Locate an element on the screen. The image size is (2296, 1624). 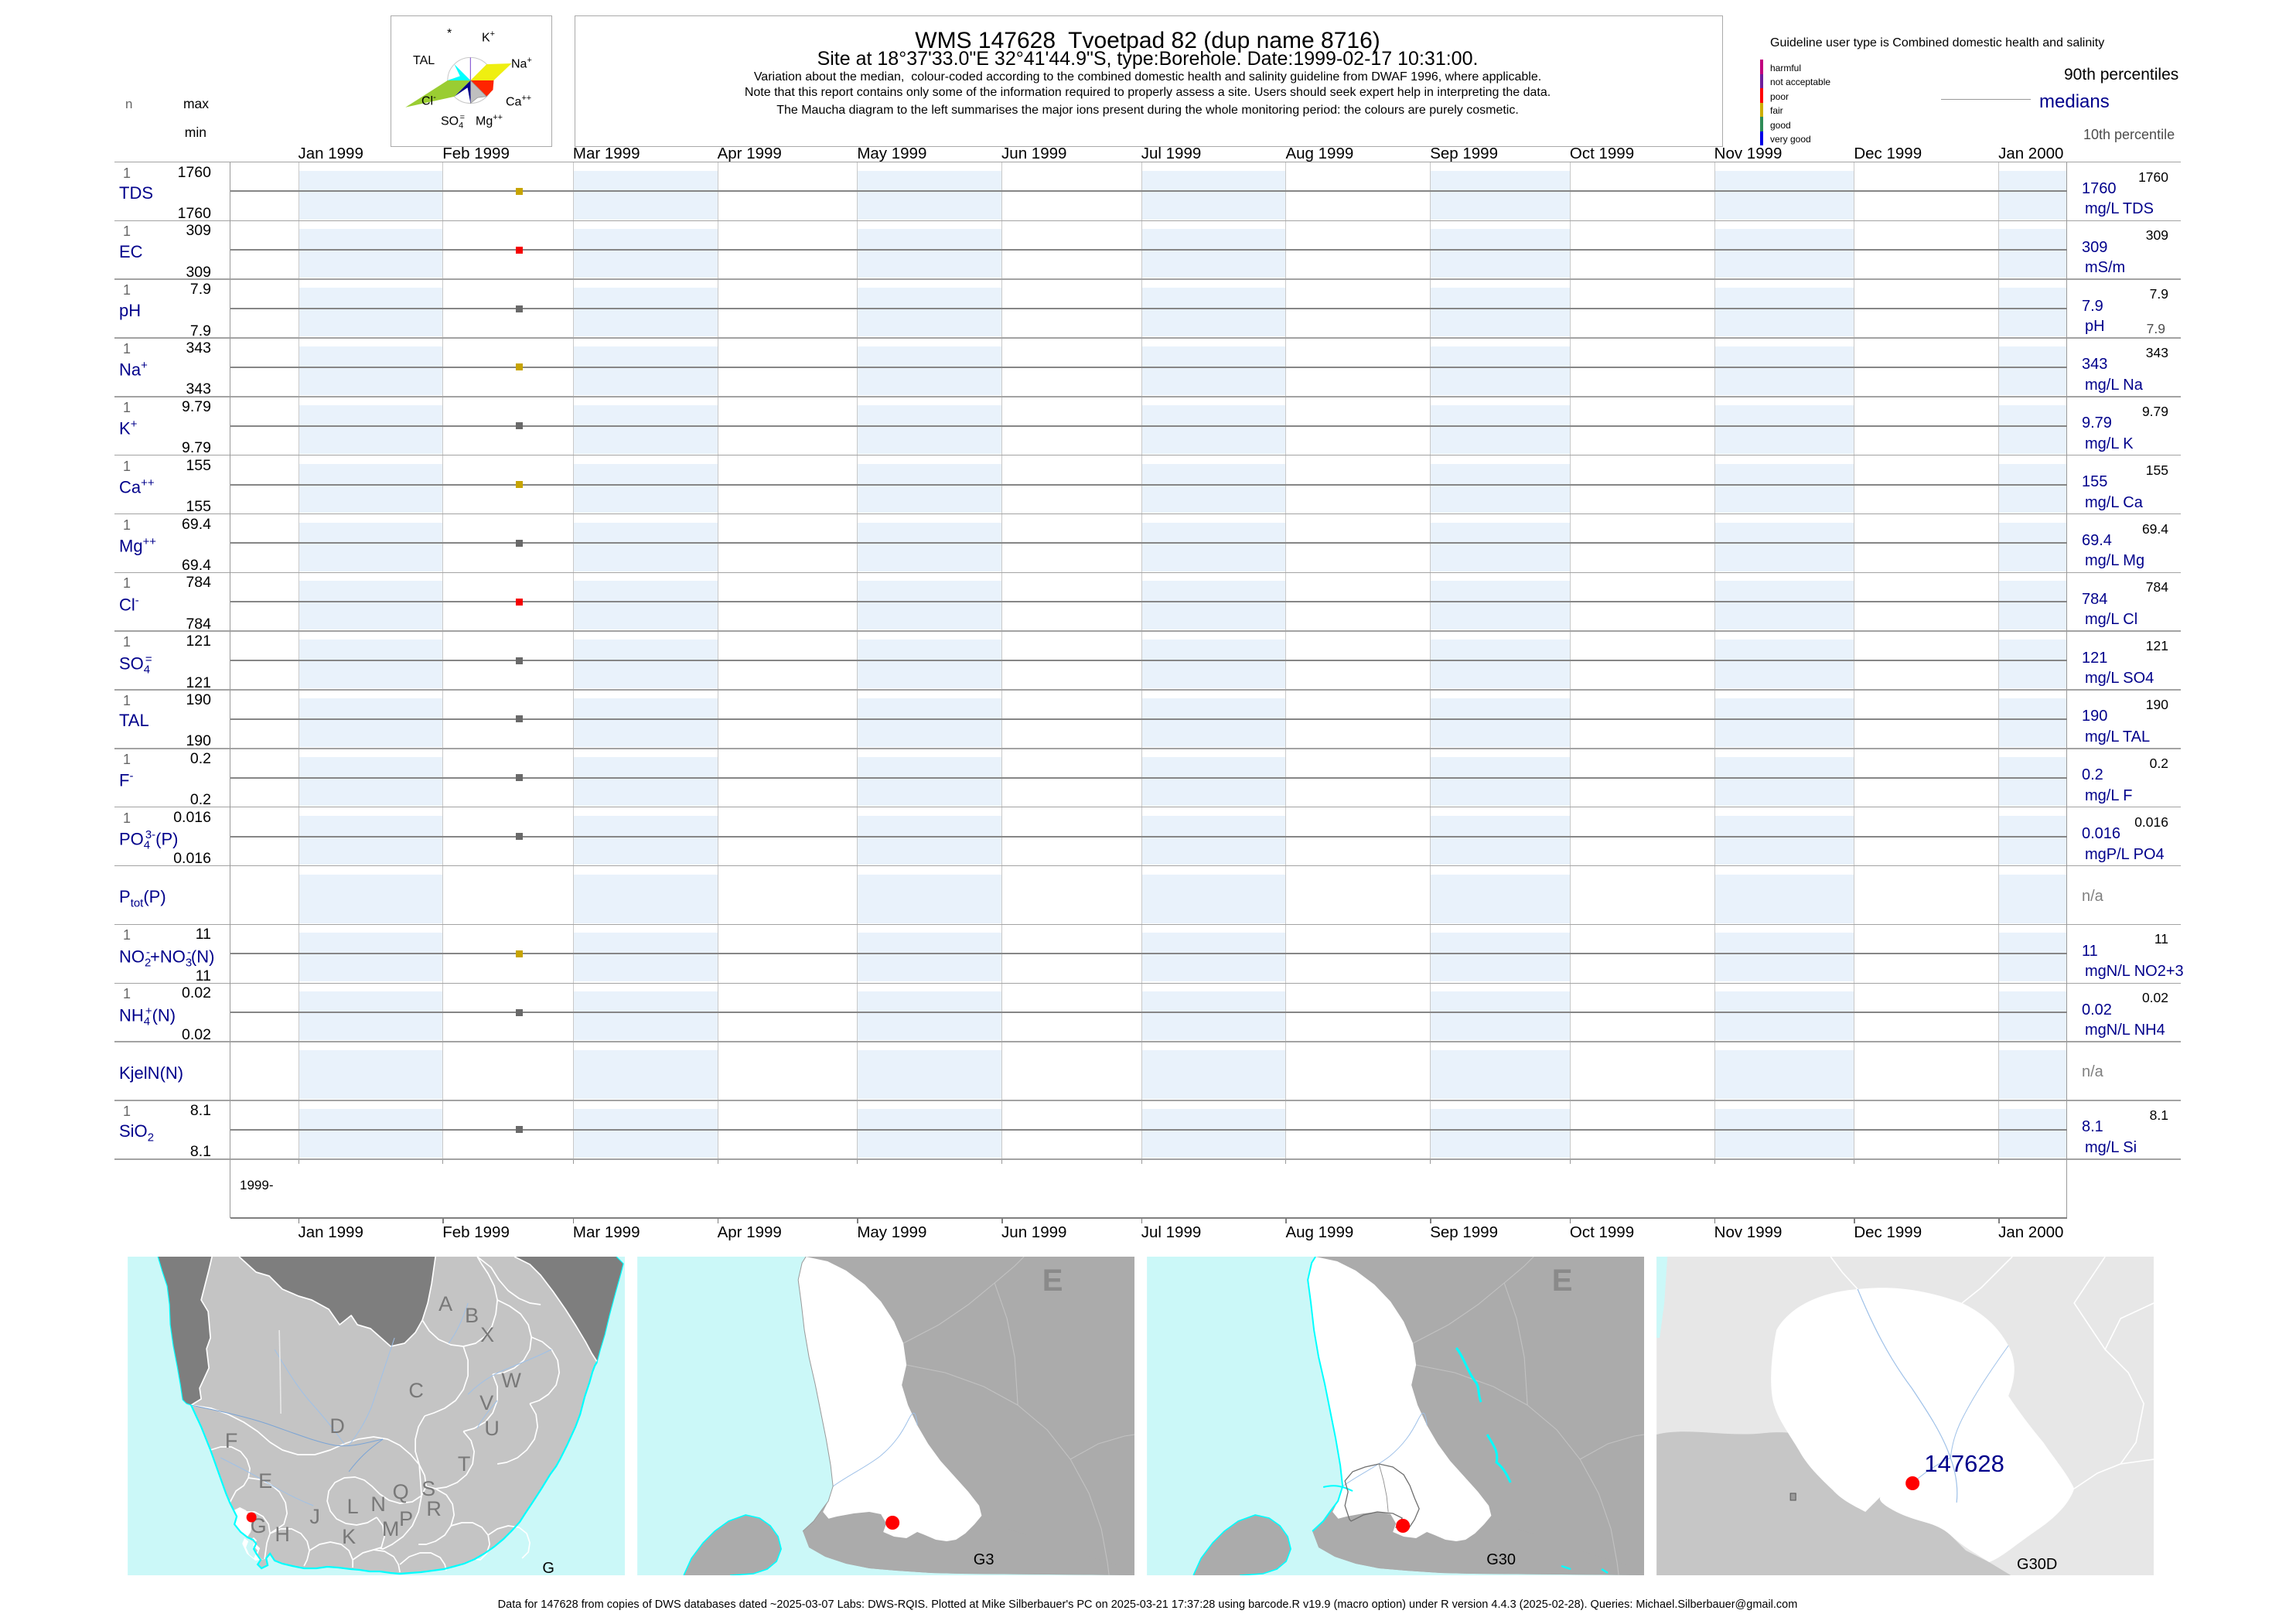
month-label-bottom: Oct 1999 is located at coordinates (1602, 1232).